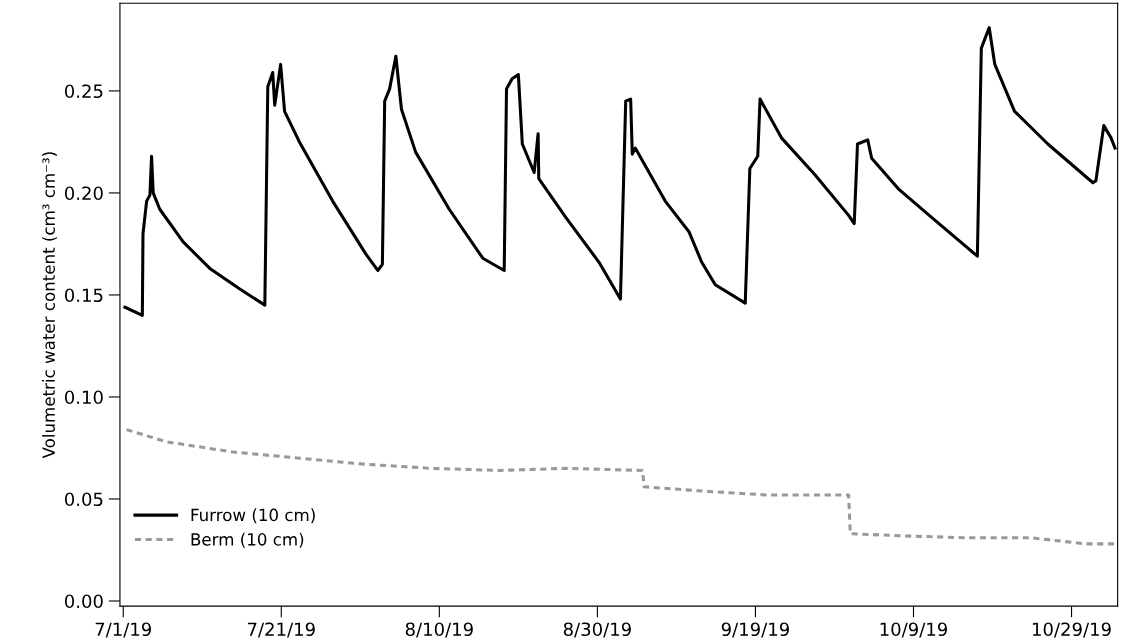 This screenshot has height=638, width=1121. What do you see at coordinates (439, 630) in the screenshot?
I see `x-tick-label: 8/10/19` at bounding box center [439, 630].